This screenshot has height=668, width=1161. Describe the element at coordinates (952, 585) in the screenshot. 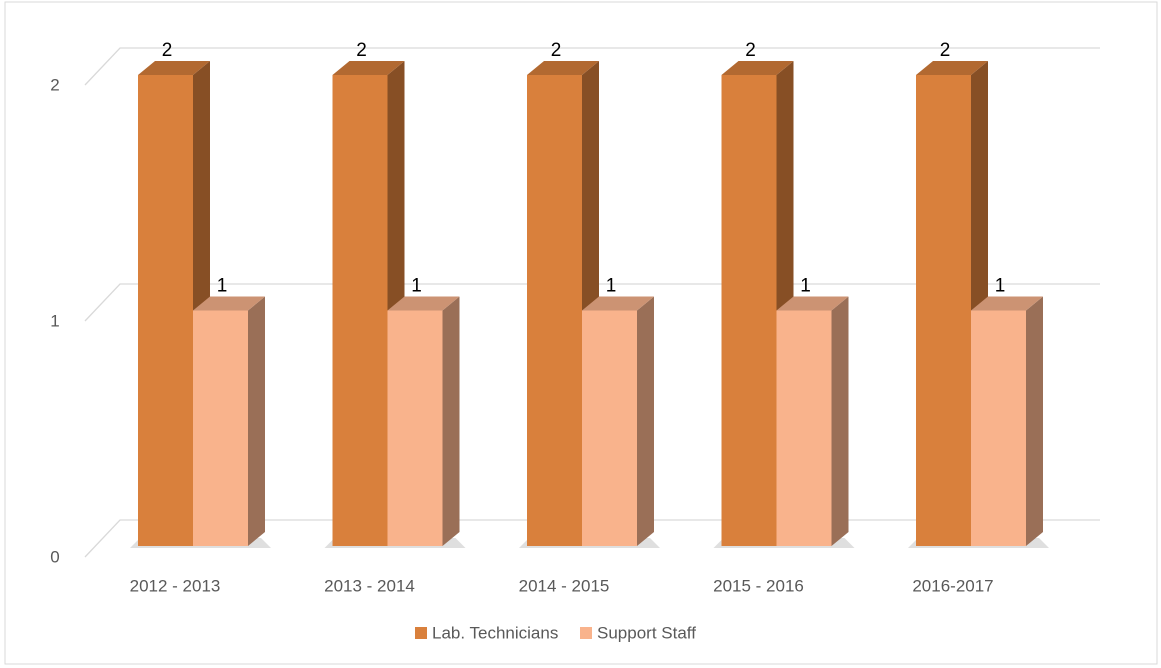

I see `x-tick-label: 2016-2017` at that location.